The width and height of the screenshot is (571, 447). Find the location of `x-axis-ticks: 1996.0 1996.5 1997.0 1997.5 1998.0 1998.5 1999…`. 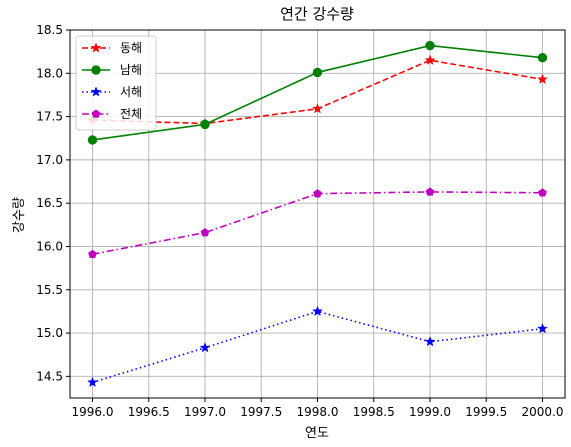

x-axis-ticks: 1996.0 1996.5 1997.0 1997.5 1998.0 1998.5 1999… is located at coordinates (318, 408).